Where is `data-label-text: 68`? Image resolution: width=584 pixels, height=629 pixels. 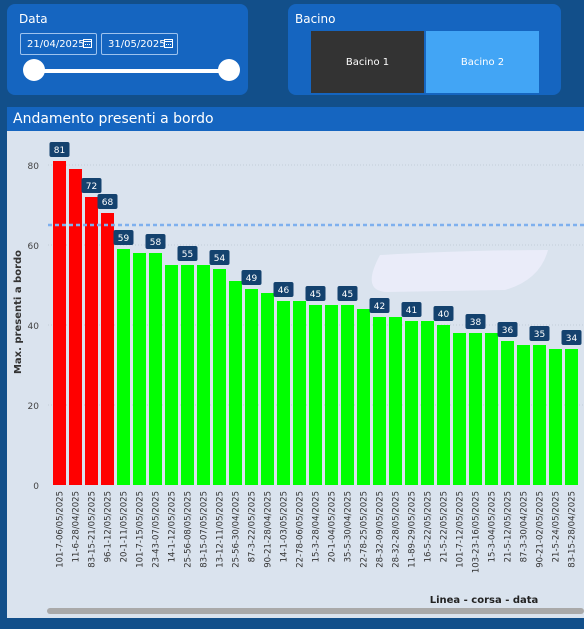
data-label-text: 68 is located at coordinates (108, 203).